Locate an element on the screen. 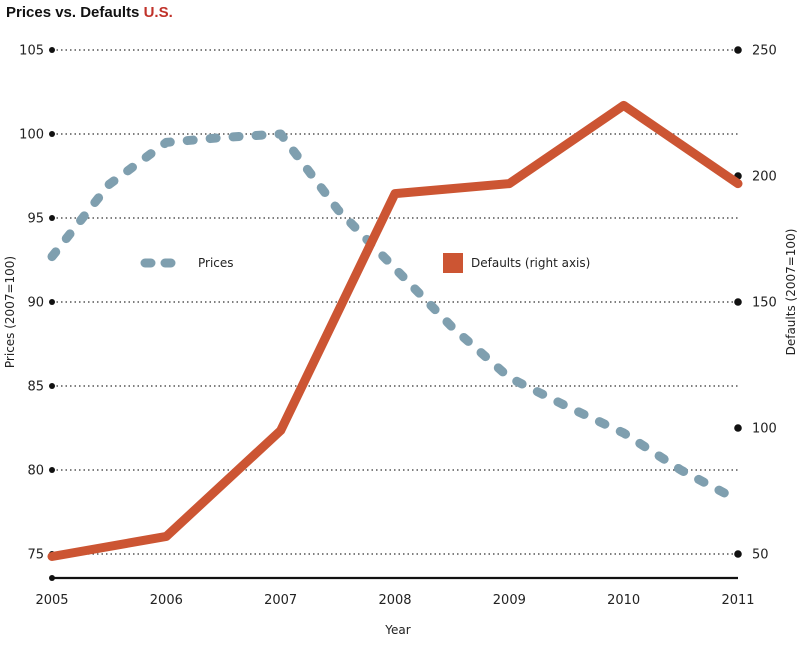 Image resolution: width=800 pixels, height=648 pixels. left-y-axis: 75 80 85 90 95 100 105 is located at coordinates (37, 303).